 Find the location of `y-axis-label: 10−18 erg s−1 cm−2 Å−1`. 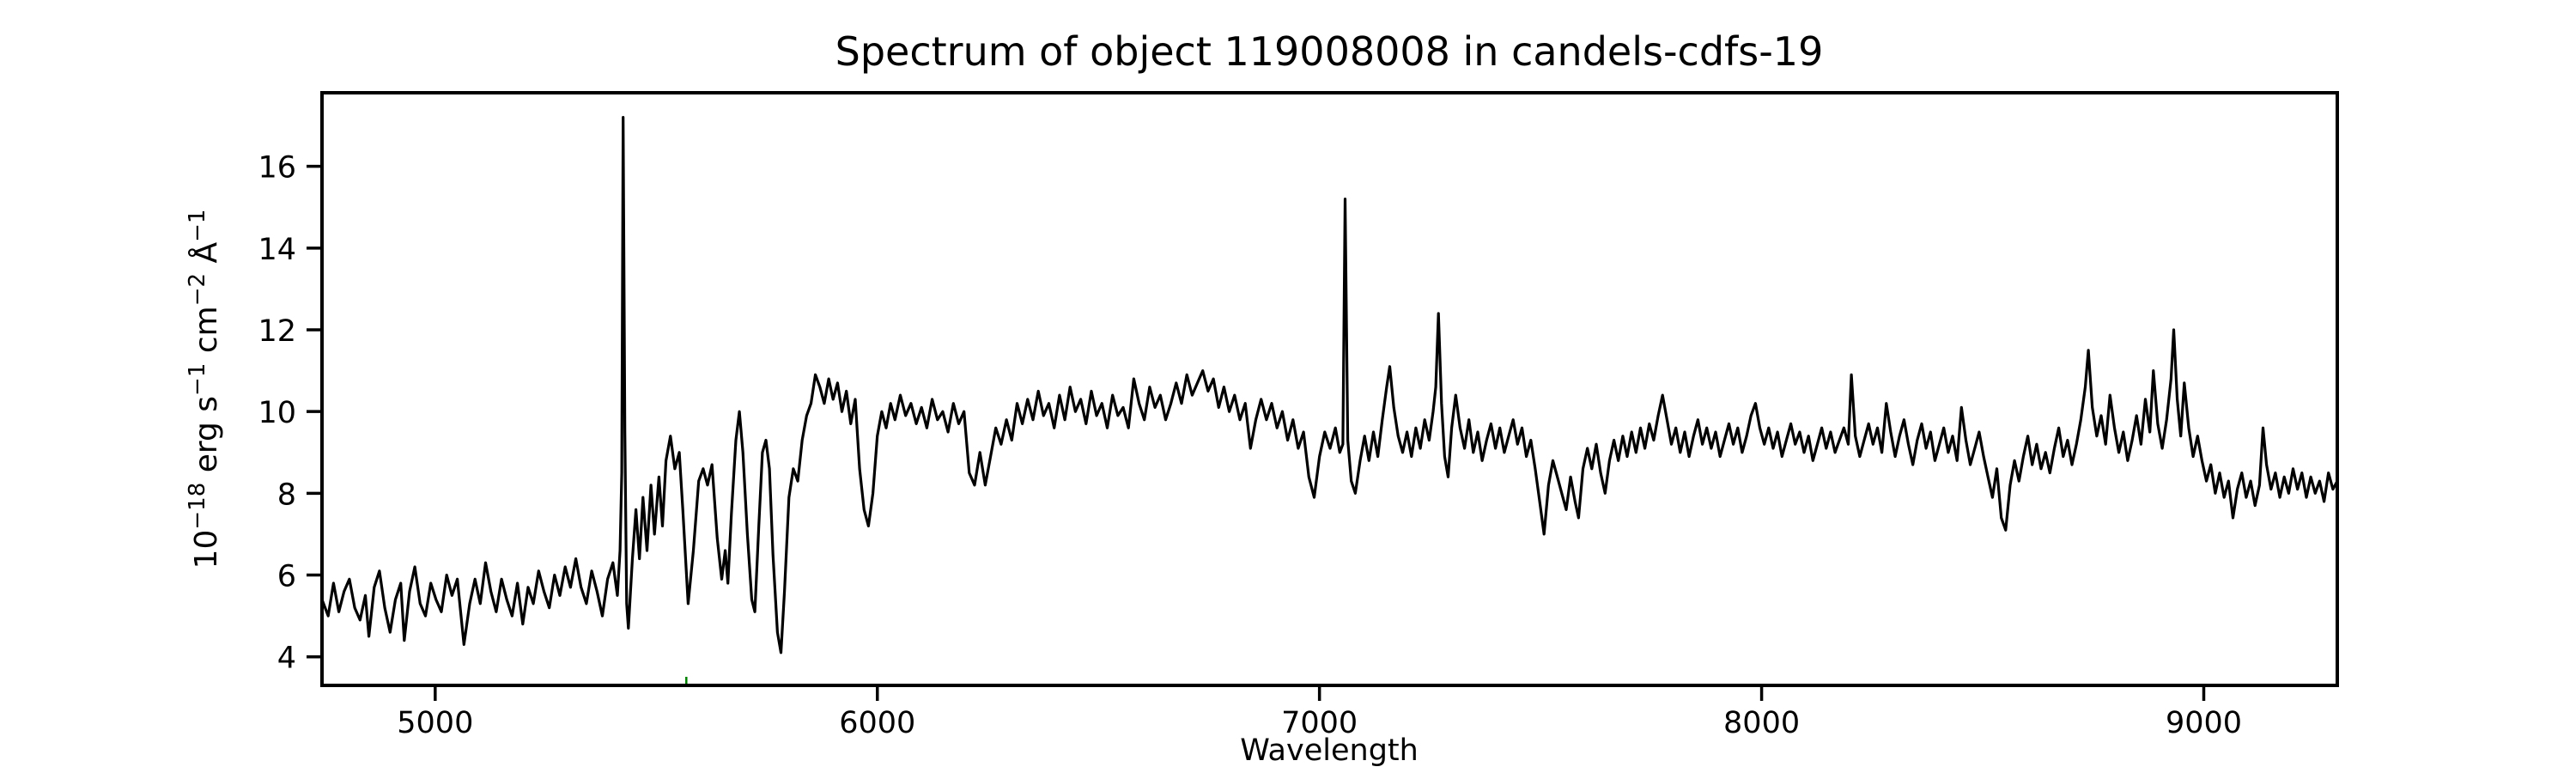

y-axis-label: 10−18 erg s−1 cm−2 Å−1 is located at coordinates (204, 389).